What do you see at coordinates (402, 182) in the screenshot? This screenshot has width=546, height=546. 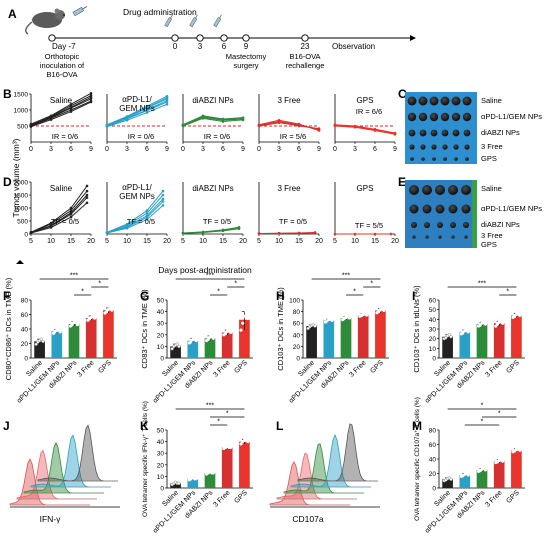 I see `panel-e-letter: E` at bounding box center [402, 182].